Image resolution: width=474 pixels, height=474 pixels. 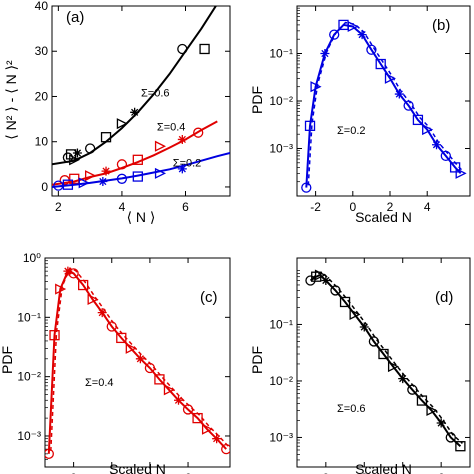 I want to click on fit-curve, so click(x=135, y=153).